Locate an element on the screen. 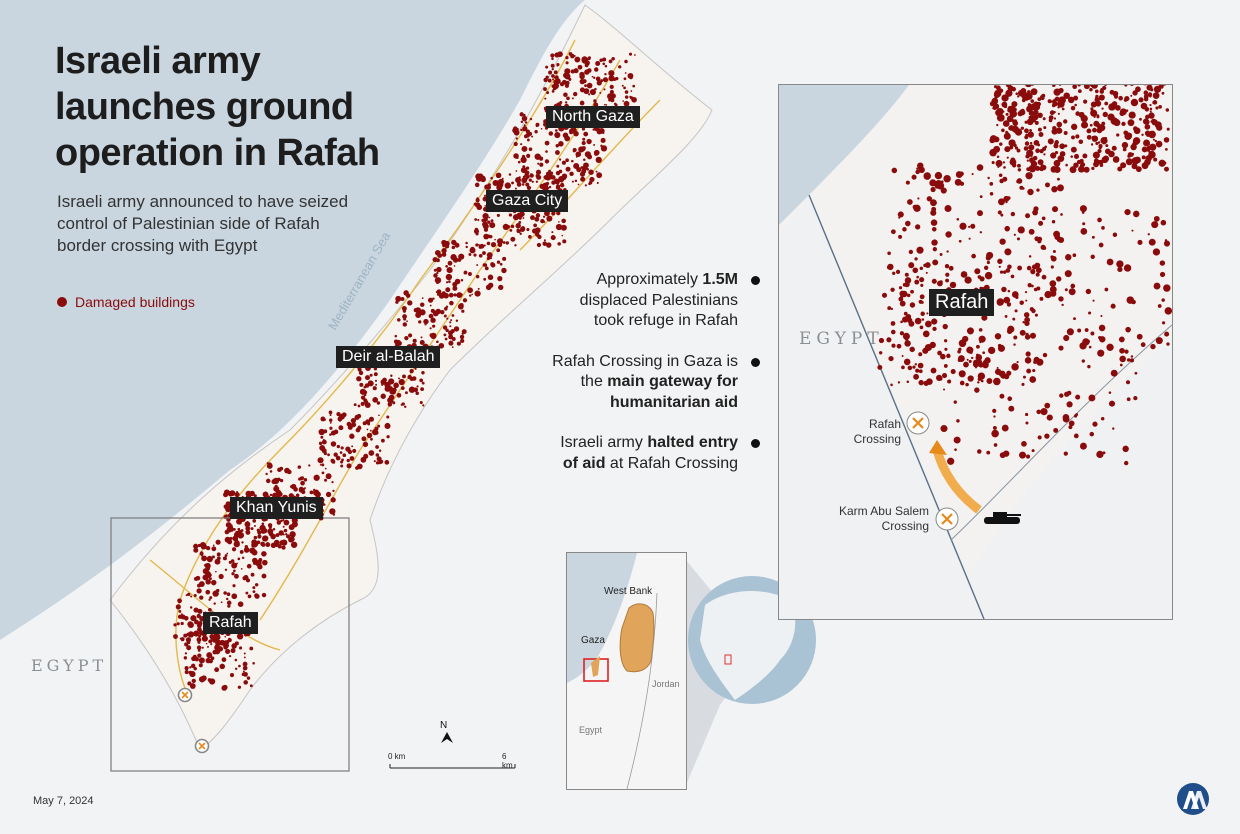 This screenshot has height=834, width=1240. border-line is located at coordinates (896, 406).